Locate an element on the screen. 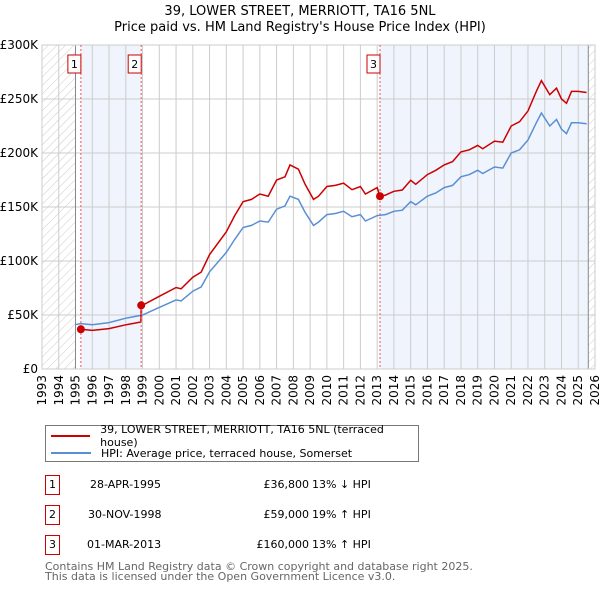  sale-date: 30-NOV-1998 is located at coordinates (125, 514).